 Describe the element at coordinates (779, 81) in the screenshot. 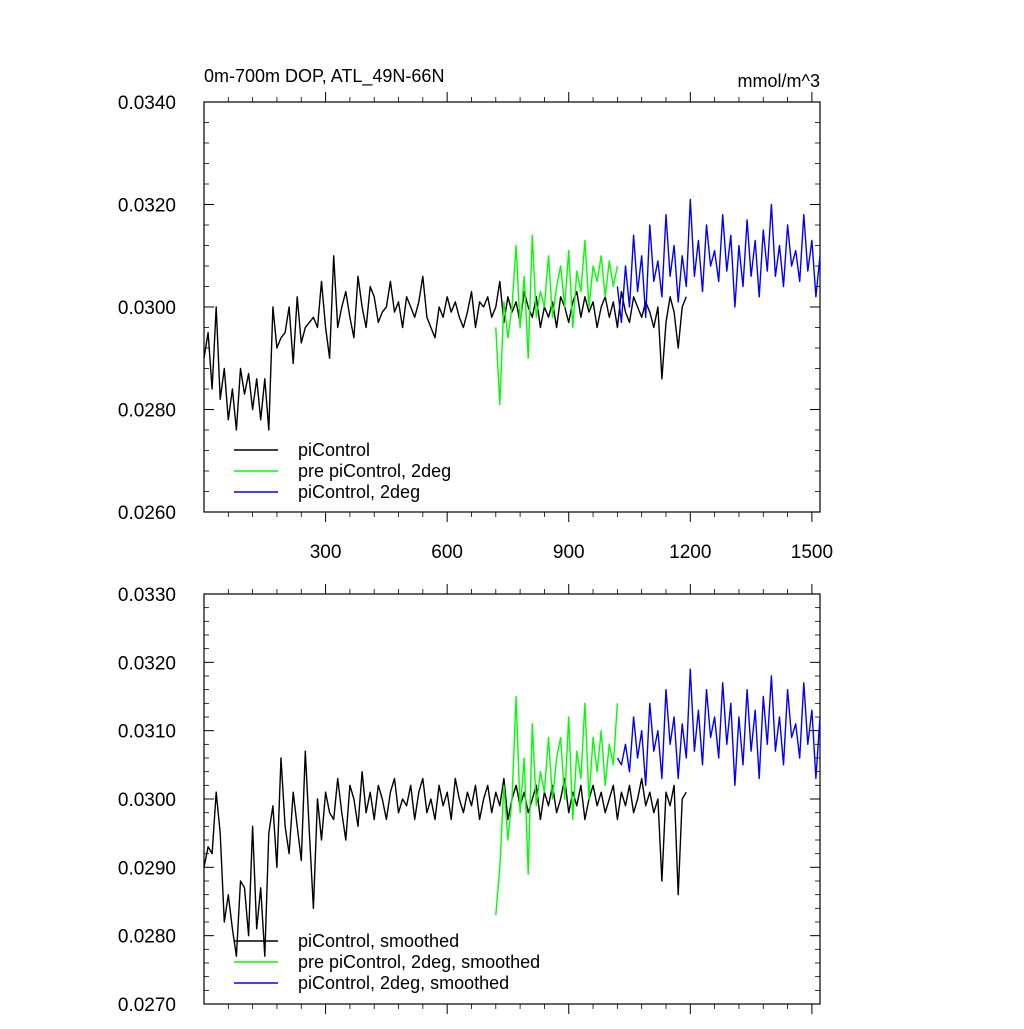

I see `units-label: mmol/m^3` at that location.